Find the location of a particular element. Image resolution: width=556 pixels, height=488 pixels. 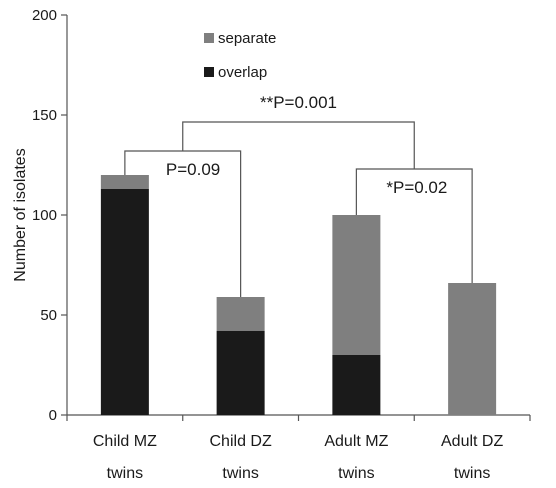

significance-label: *P=0.02 is located at coordinates (416, 187).